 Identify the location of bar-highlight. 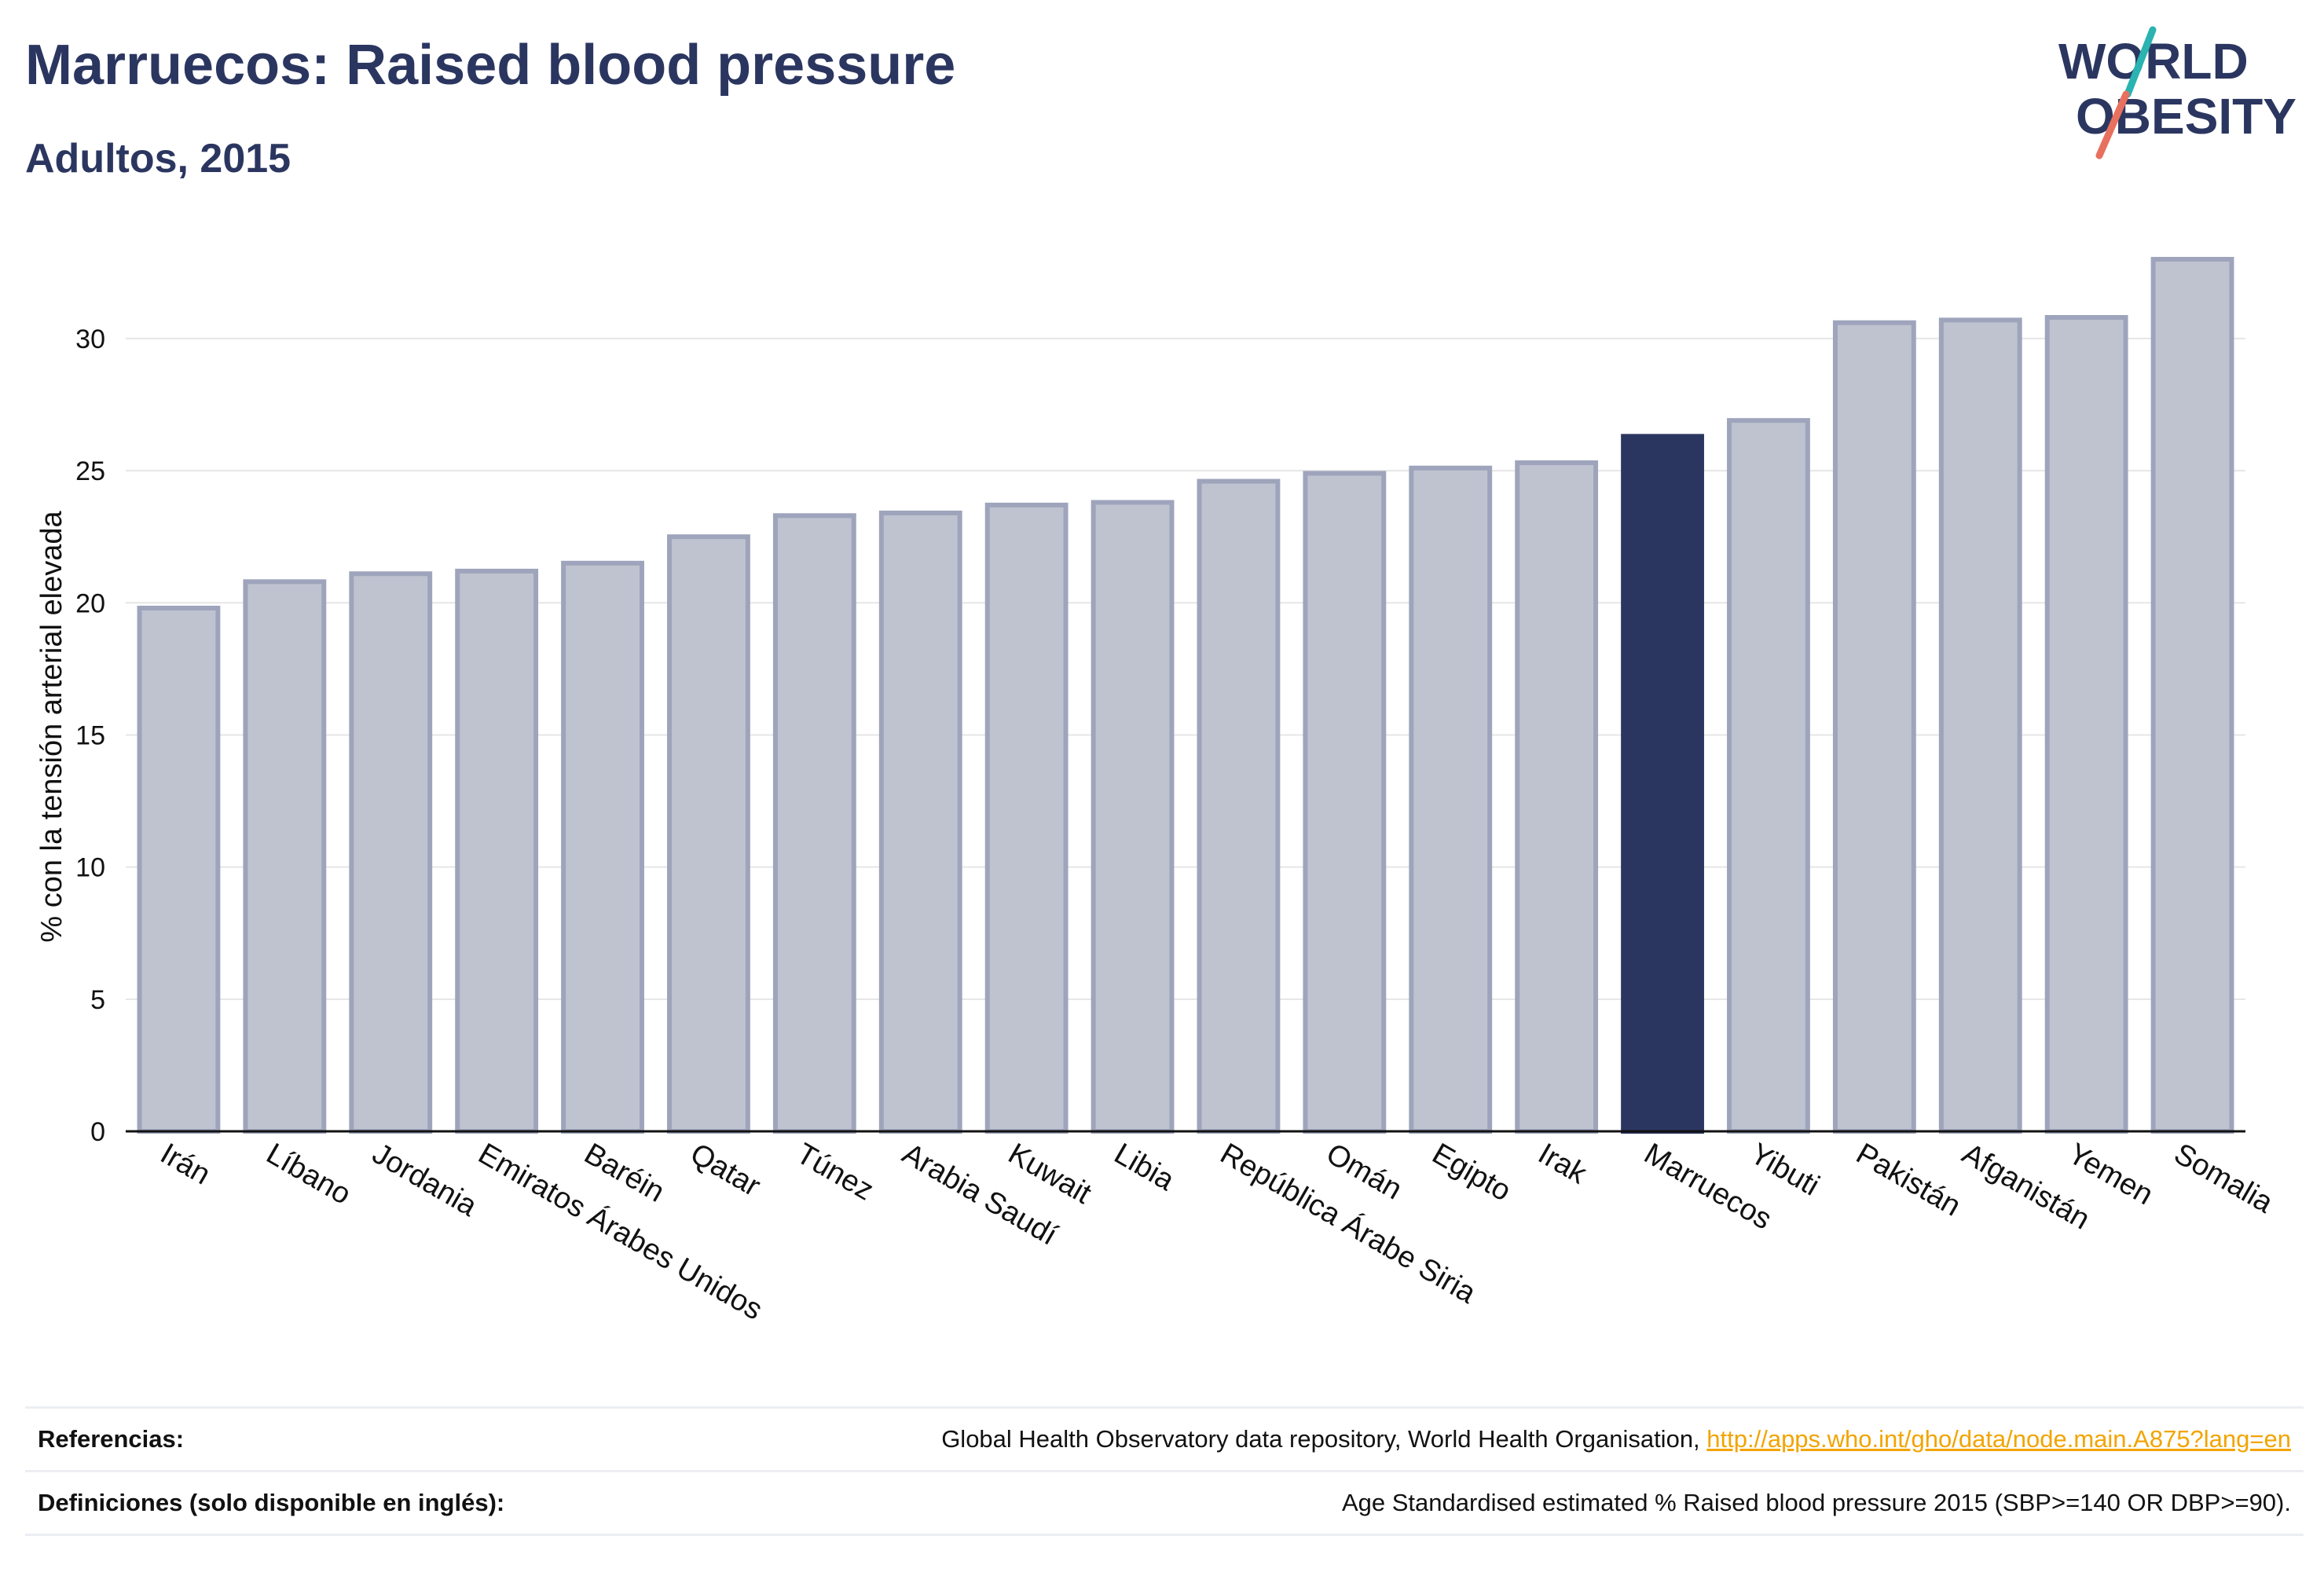
(1662, 784).